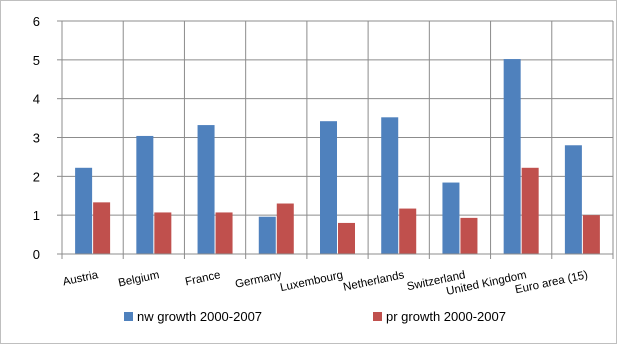 The image size is (617, 344). I want to click on legend: nw growth 2000-2007 pr growth 2000-2007, so click(315, 316).